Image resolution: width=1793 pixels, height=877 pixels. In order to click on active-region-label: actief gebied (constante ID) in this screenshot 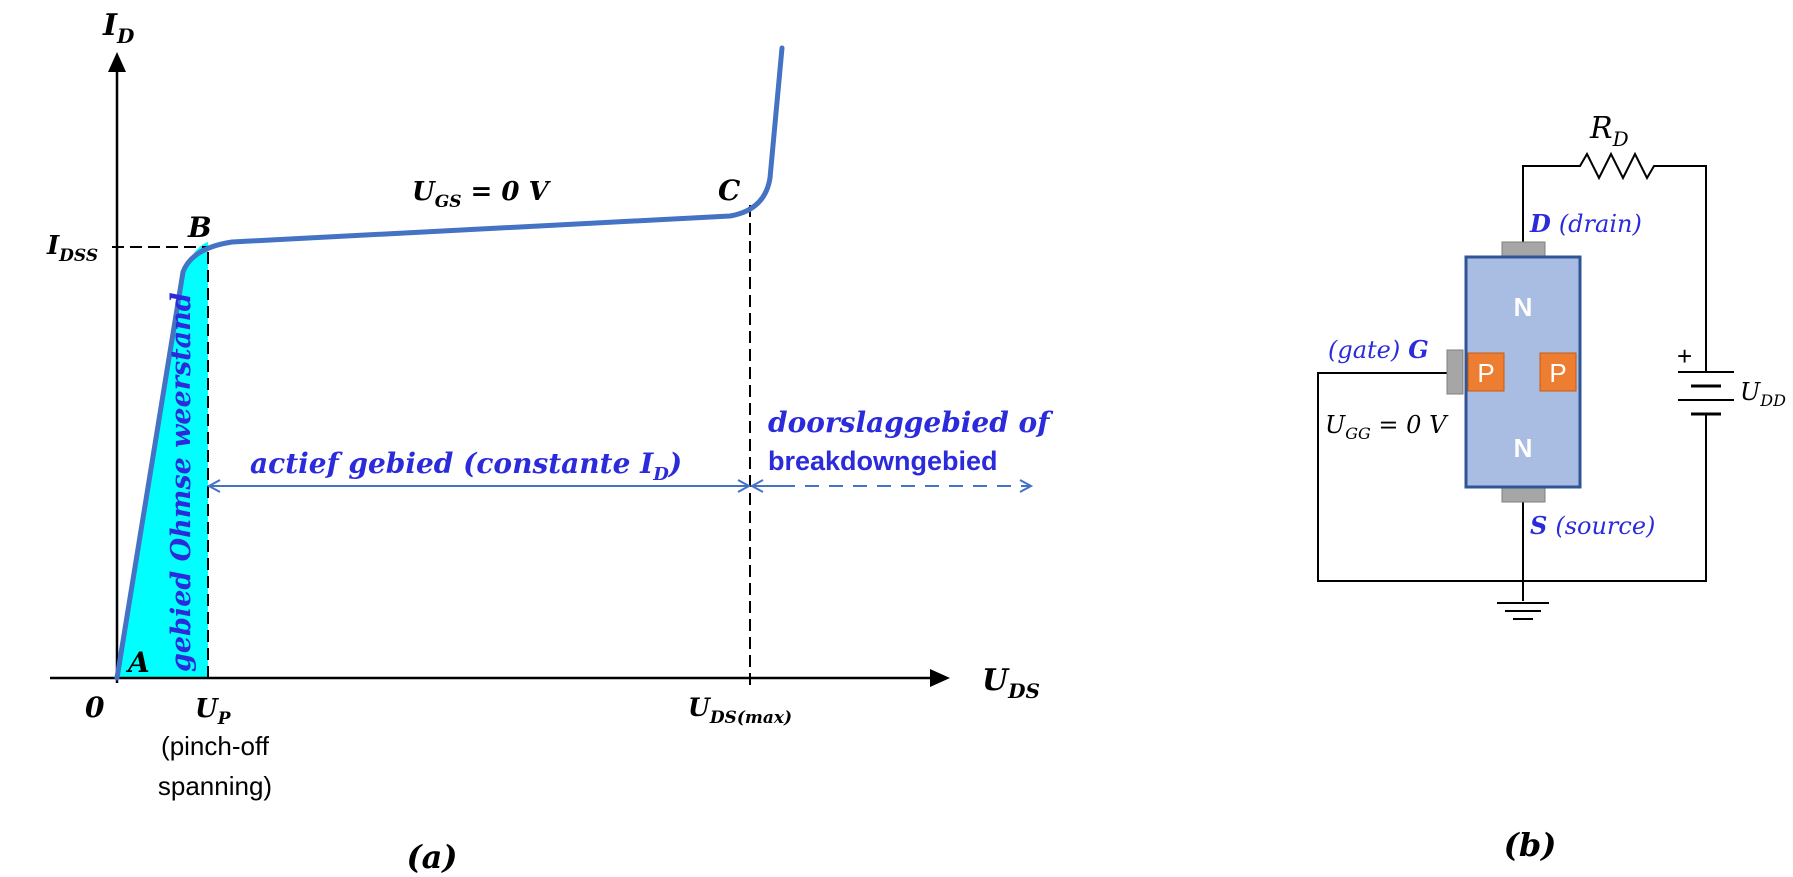, I will do `click(466, 466)`.